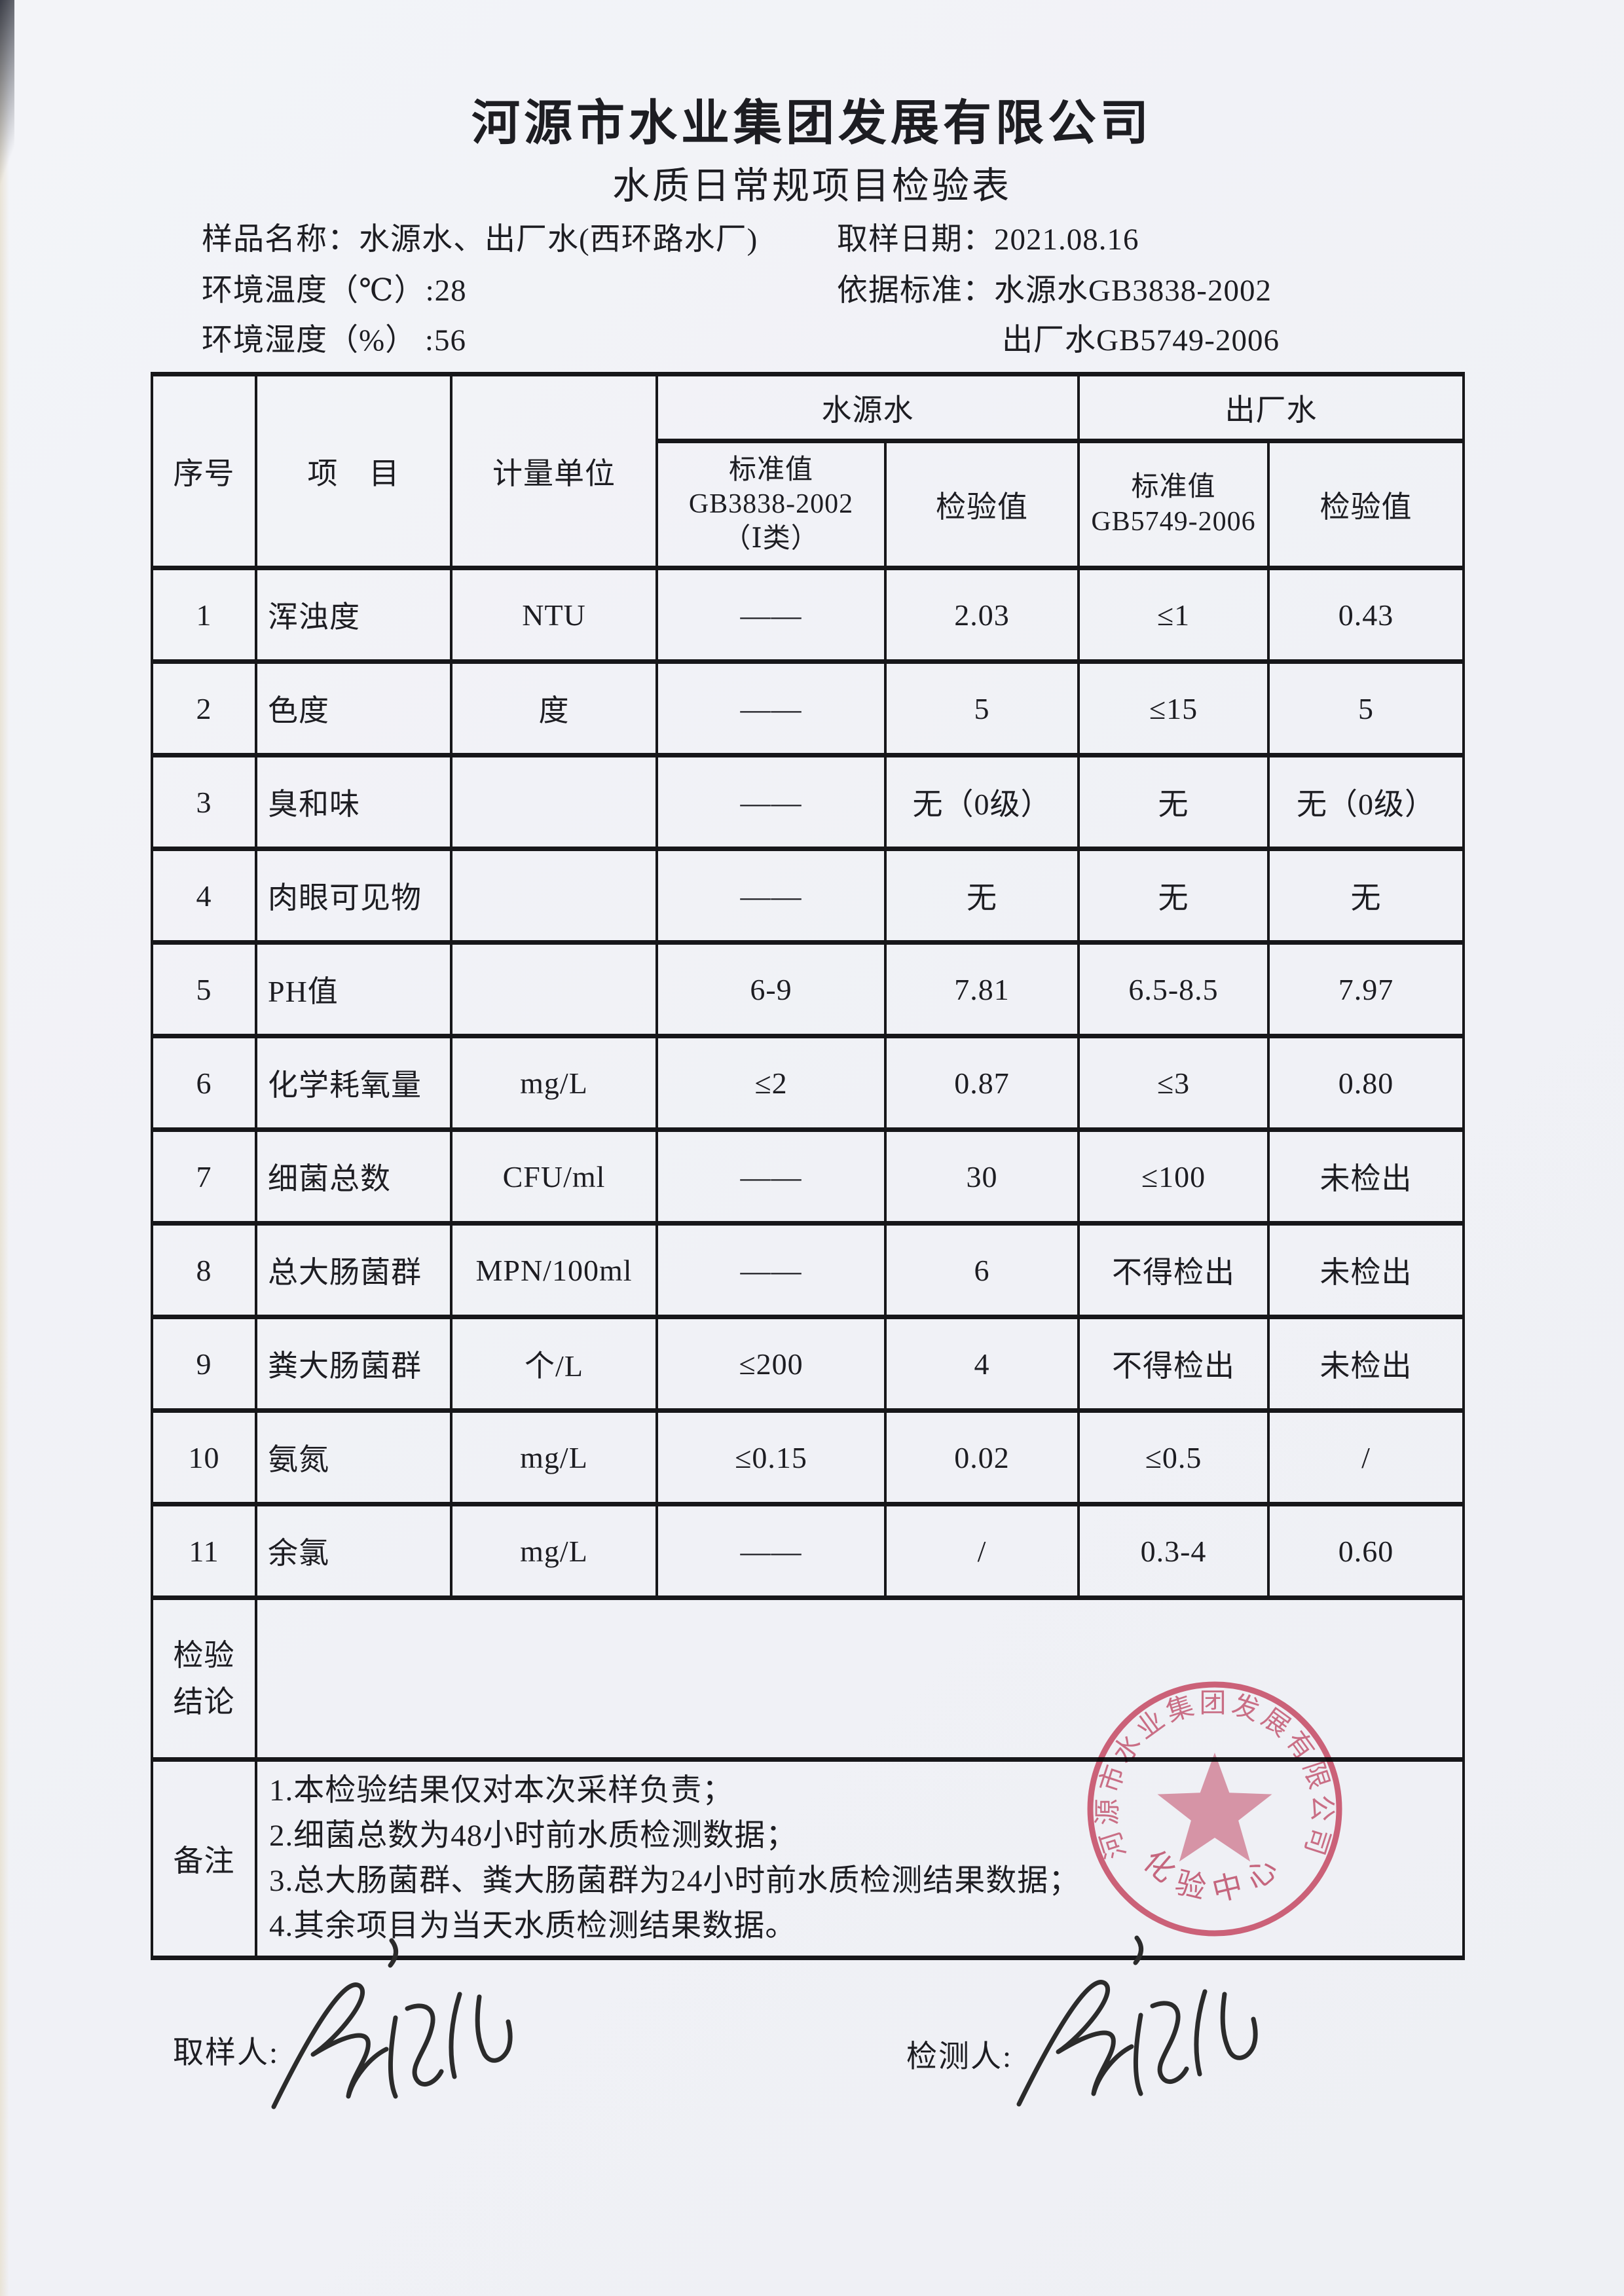  Describe the element at coordinates (867, 407) in the screenshot. I see `group-header-source-water: 水源水` at that location.